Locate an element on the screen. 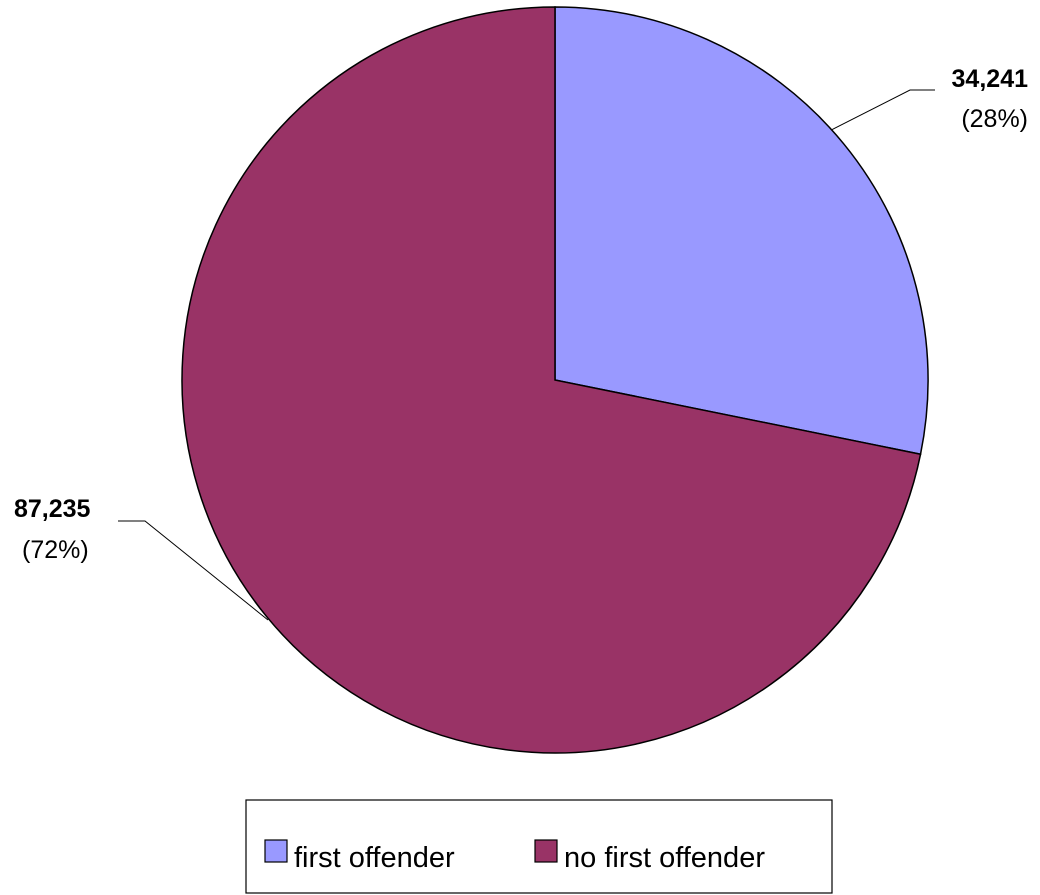 This screenshot has height=895, width=1040. leader-line-first-offender is located at coordinates (883, 110).